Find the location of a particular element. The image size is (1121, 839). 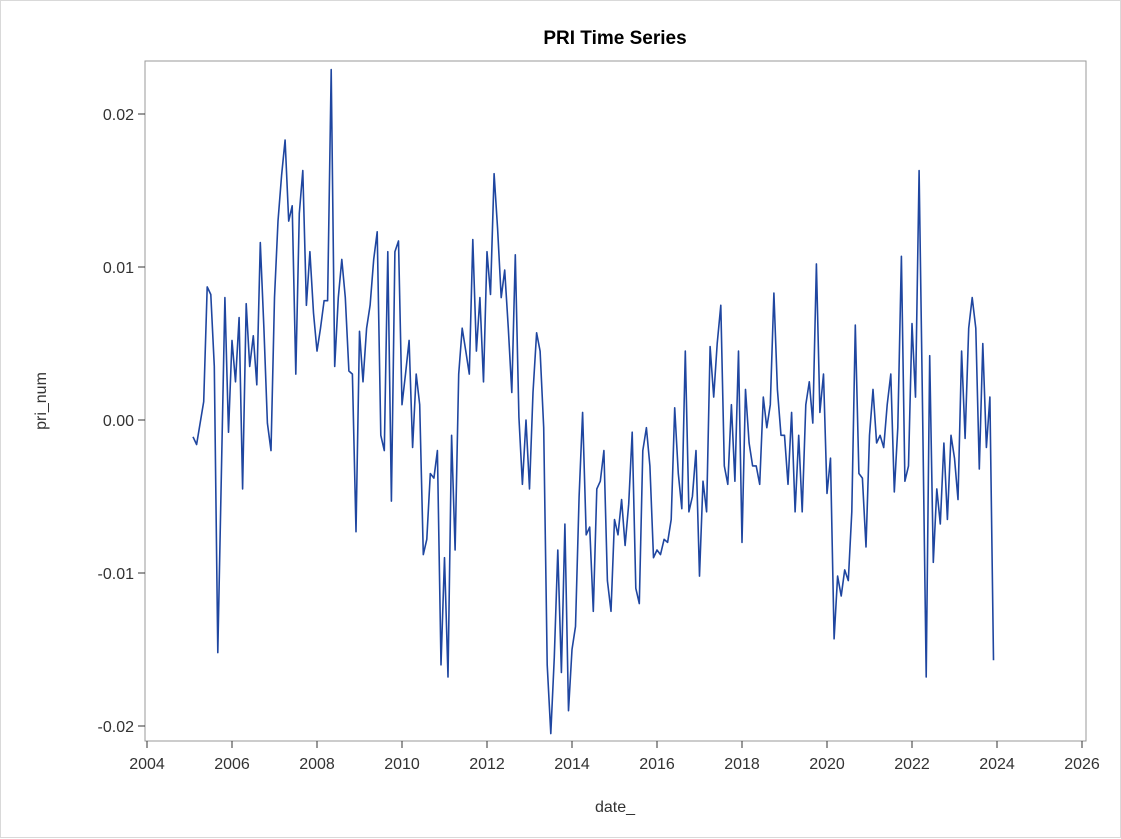

x-tick-label: 2008 is located at coordinates (317, 764).